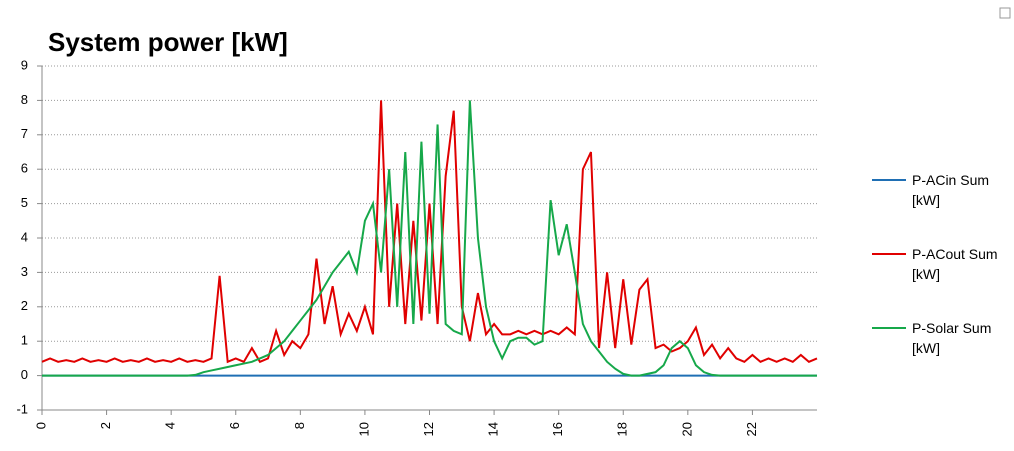  What do you see at coordinates (363, 429) in the screenshot?
I see `x-tick-label: 10` at bounding box center [363, 429].